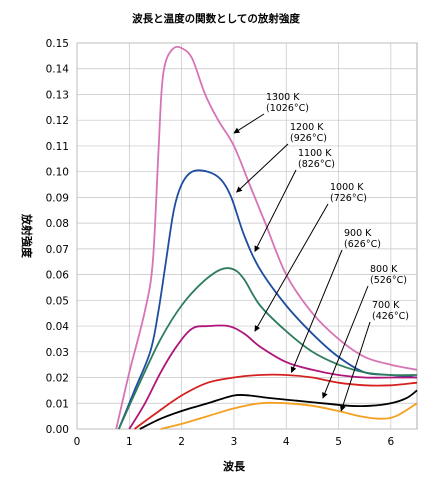 Image resolution: width=433 pixels, height=480 pixels. I want to click on x-tick-label: 3, so click(234, 442).